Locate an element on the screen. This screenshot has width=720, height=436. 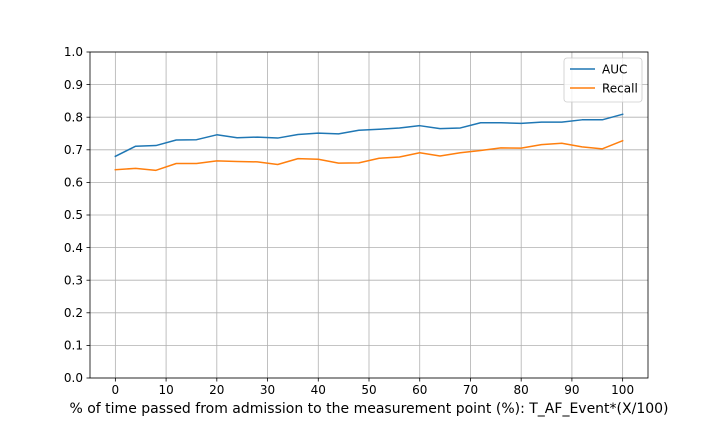
y-tick-label: 0.5 is located at coordinates (73, 215).